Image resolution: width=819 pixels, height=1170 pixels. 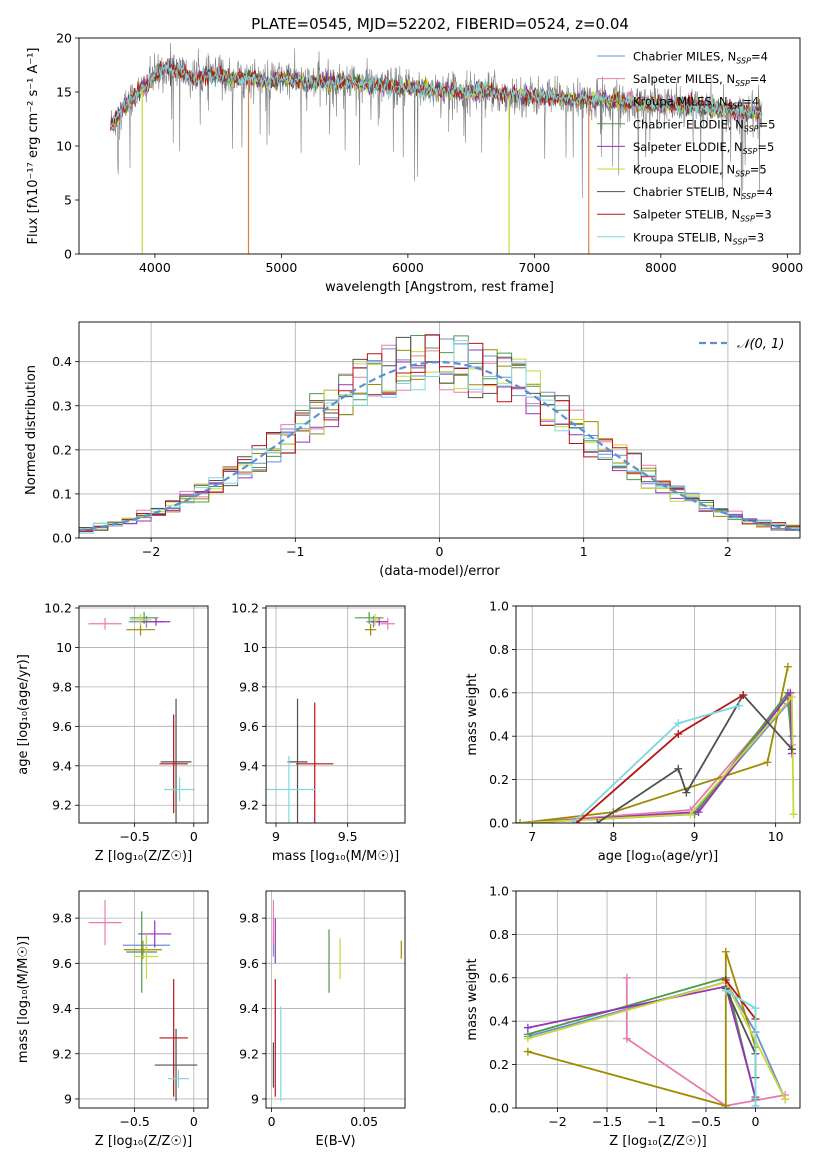 I want to click on age_vs_mass-plot-area, so click(x=335, y=714).